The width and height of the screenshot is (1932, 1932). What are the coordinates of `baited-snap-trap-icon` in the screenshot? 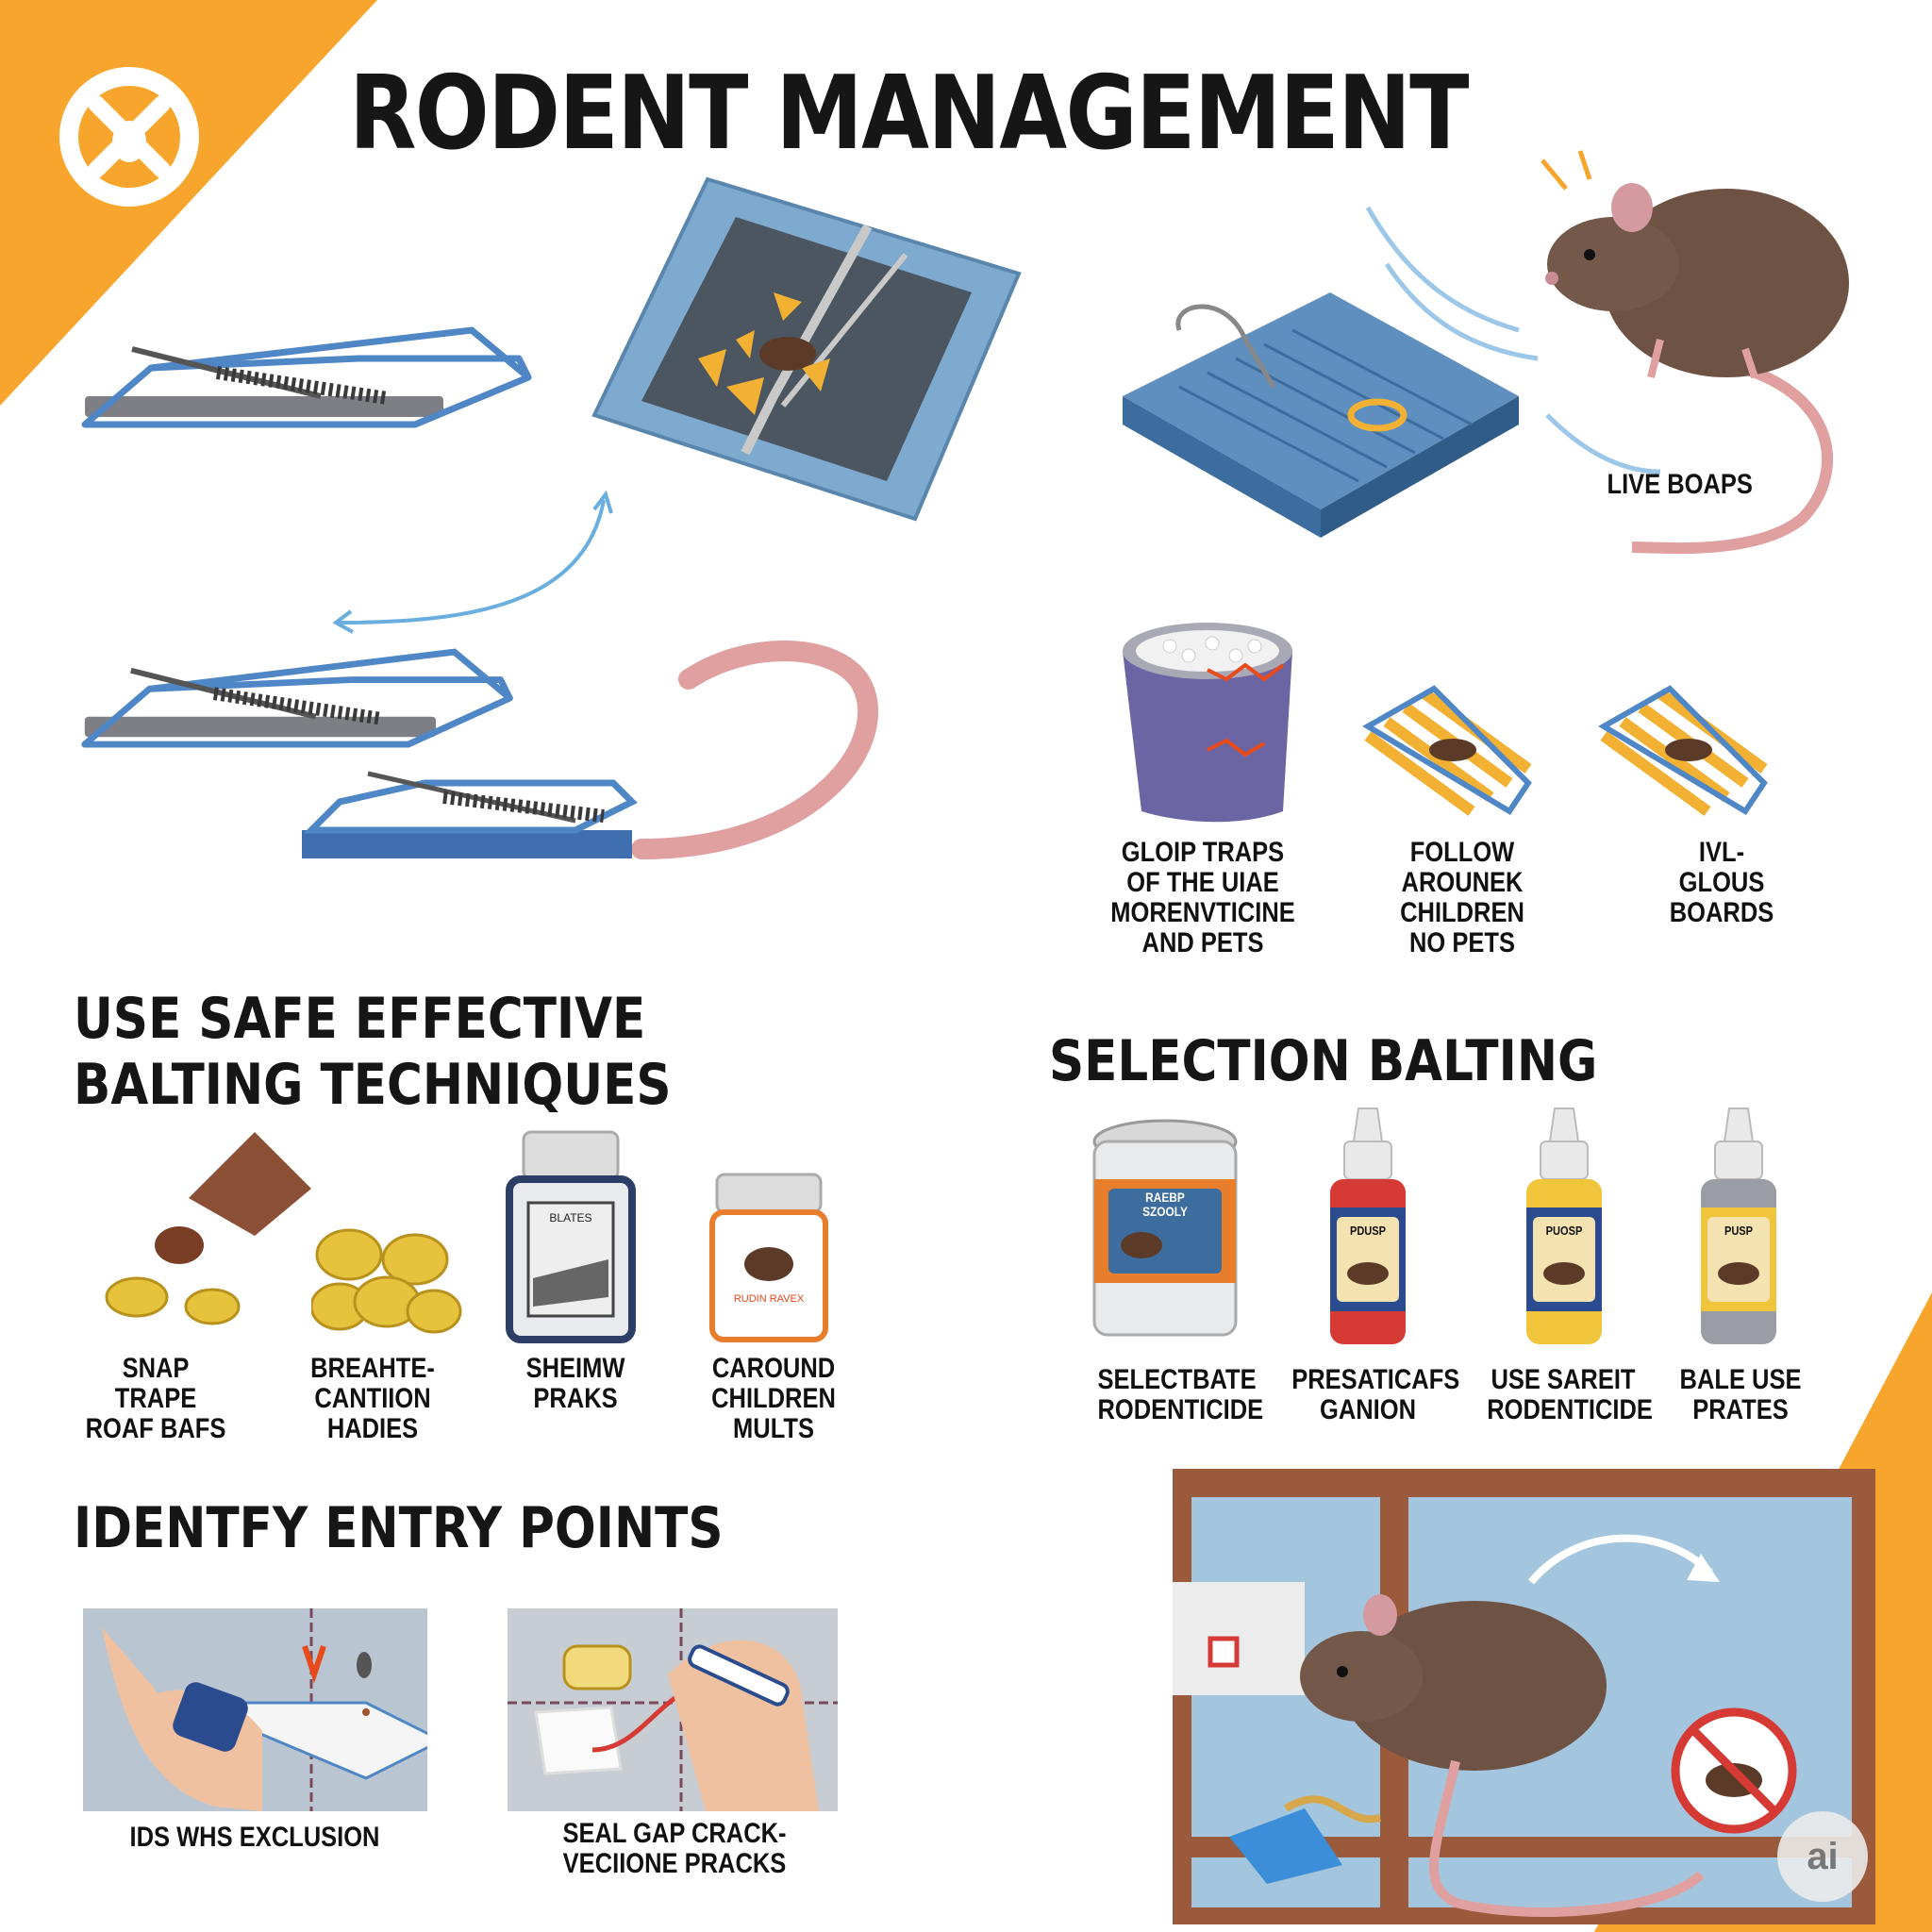 It's located at (806, 349).